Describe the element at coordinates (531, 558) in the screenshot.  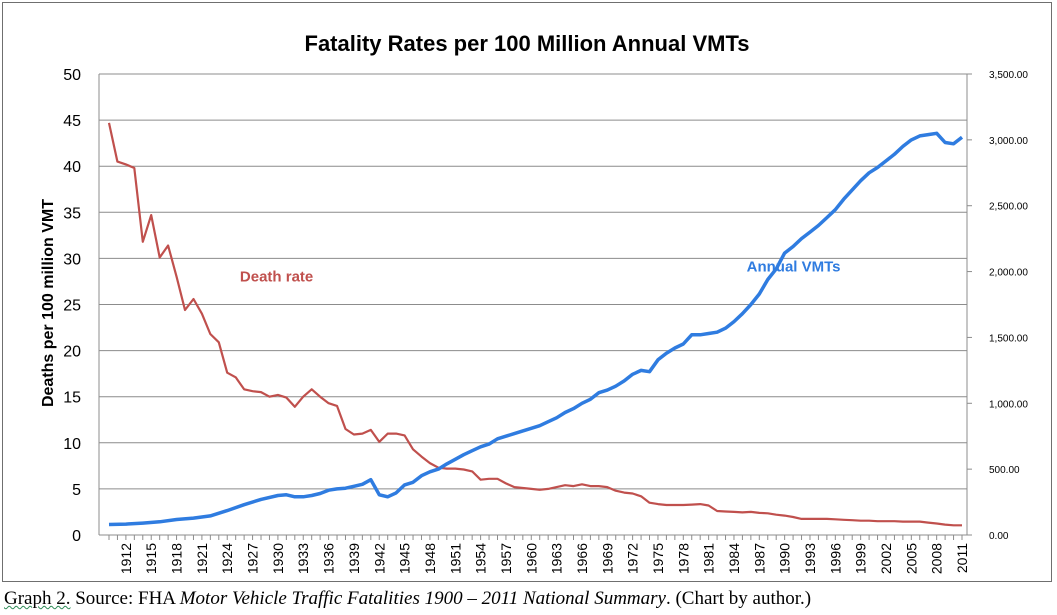
I see `x-tick-label: 1960` at that location.